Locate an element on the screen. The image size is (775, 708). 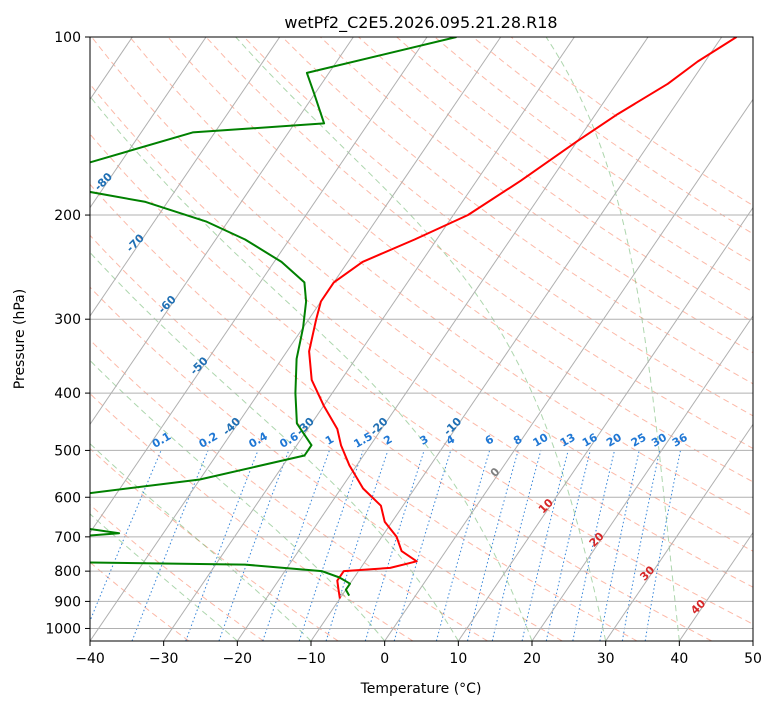
dry-adiabat-line is located at coordinates (177, 572).